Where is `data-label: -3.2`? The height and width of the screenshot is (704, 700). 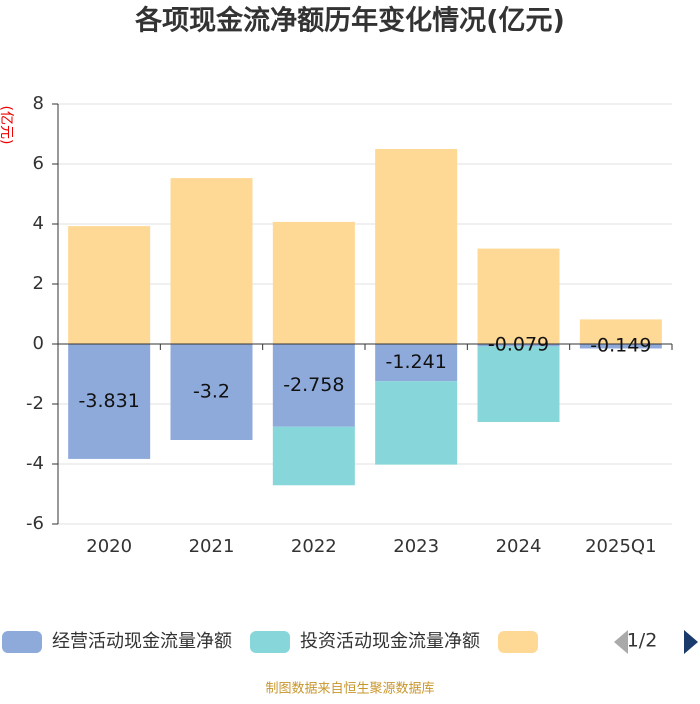 data-label: -3.2 is located at coordinates (211, 392).